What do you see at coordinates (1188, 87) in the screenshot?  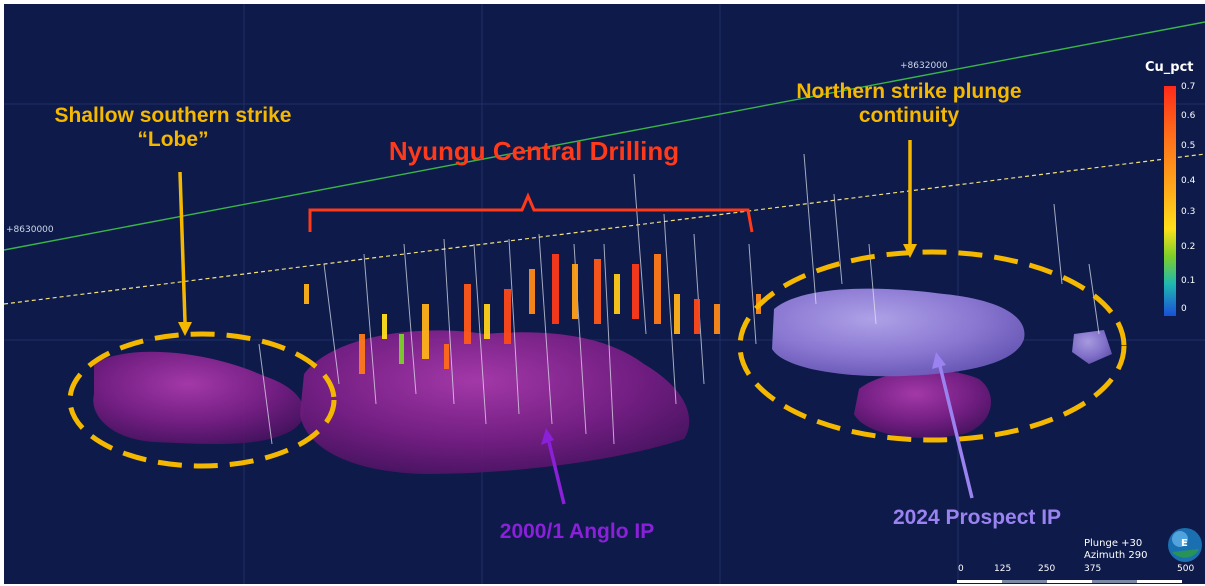 I see `legend-tick: 0.7` at bounding box center [1188, 87].